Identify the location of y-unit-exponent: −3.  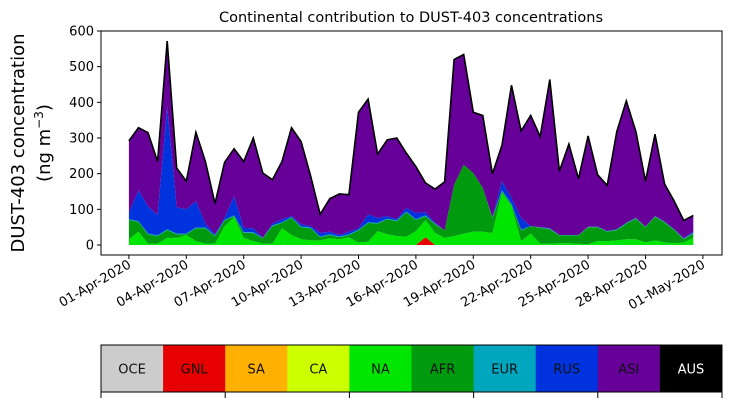
(39, 120).